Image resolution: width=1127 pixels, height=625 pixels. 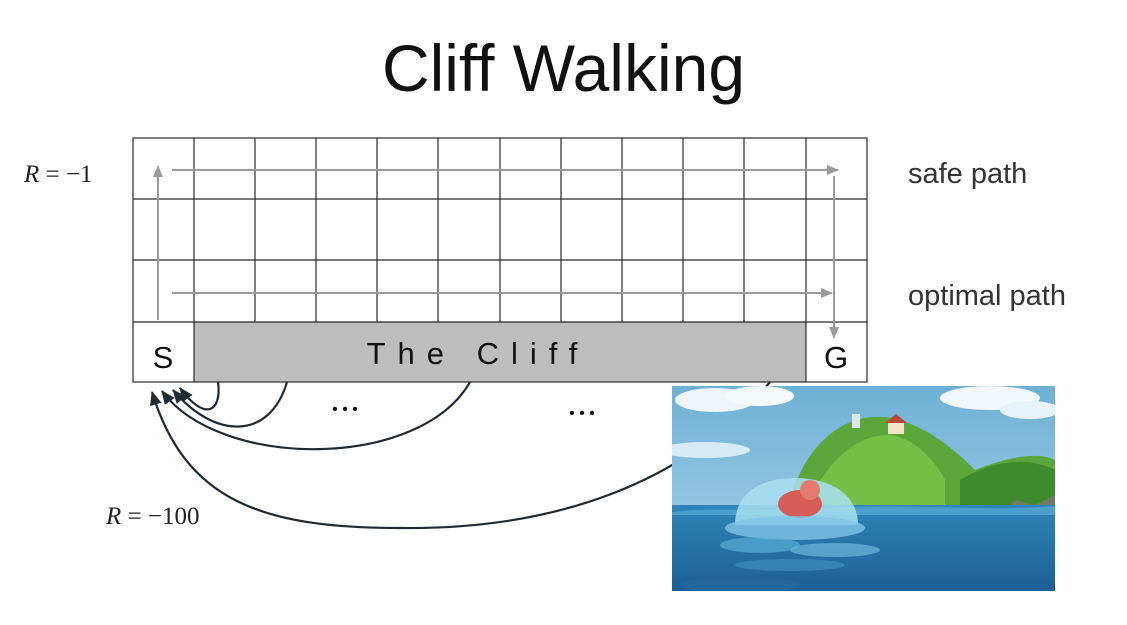 What do you see at coordinates (113, 516) in the screenshot?
I see `cliff-reward-var: R` at bounding box center [113, 516].